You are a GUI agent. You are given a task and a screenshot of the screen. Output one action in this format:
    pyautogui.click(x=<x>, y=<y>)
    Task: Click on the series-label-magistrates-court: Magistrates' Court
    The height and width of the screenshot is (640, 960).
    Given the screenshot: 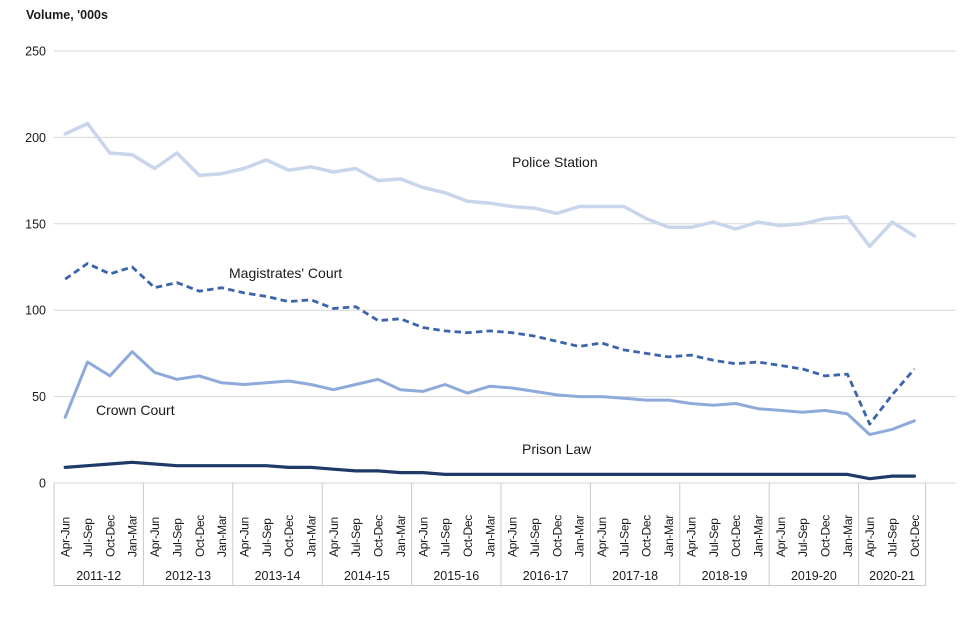 What is the action you would take?
    pyautogui.click(x=285, y=273)
    